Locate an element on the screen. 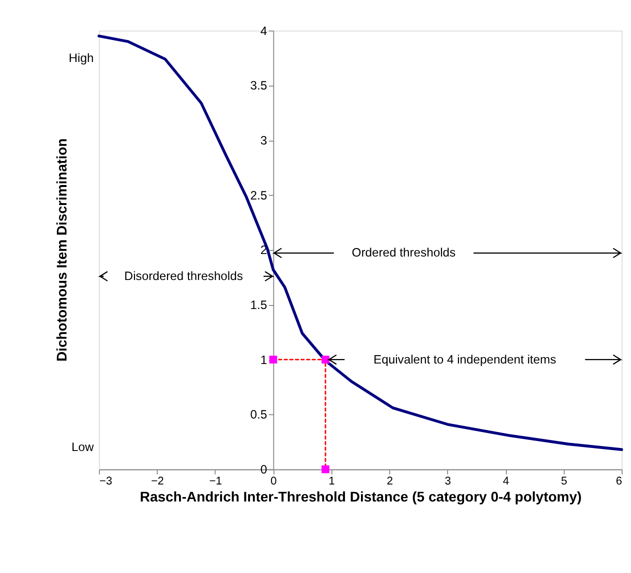  x-tick-label: 3 is located at coordinates (448, 482).